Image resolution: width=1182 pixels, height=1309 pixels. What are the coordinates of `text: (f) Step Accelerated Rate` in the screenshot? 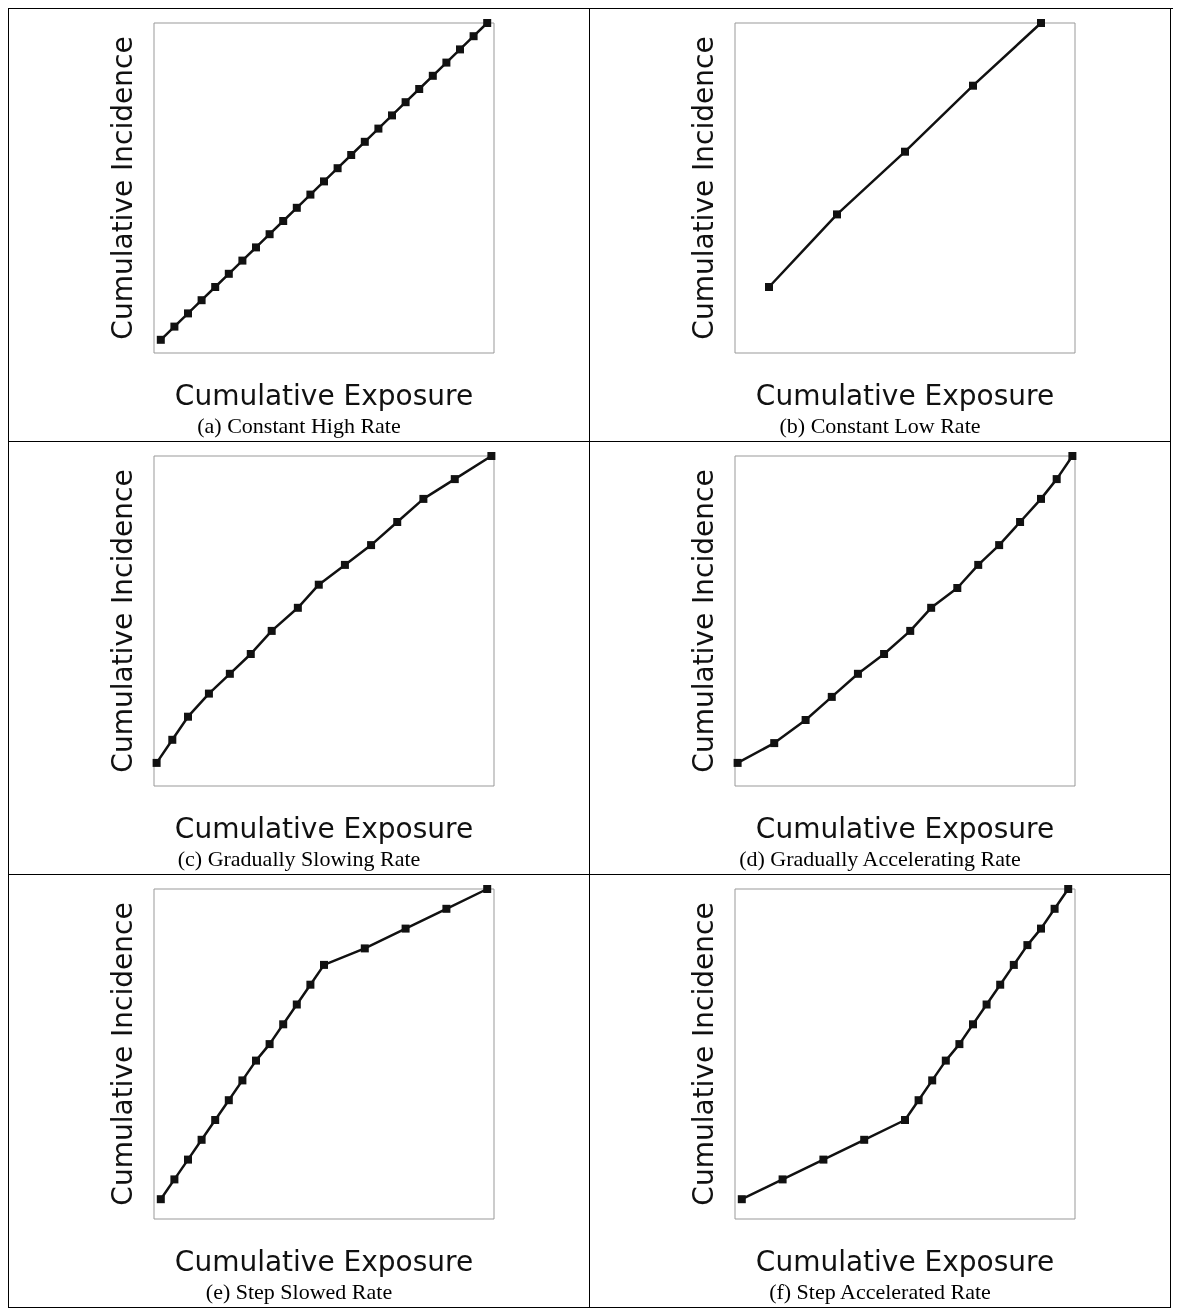 It's located at (880, 1291).